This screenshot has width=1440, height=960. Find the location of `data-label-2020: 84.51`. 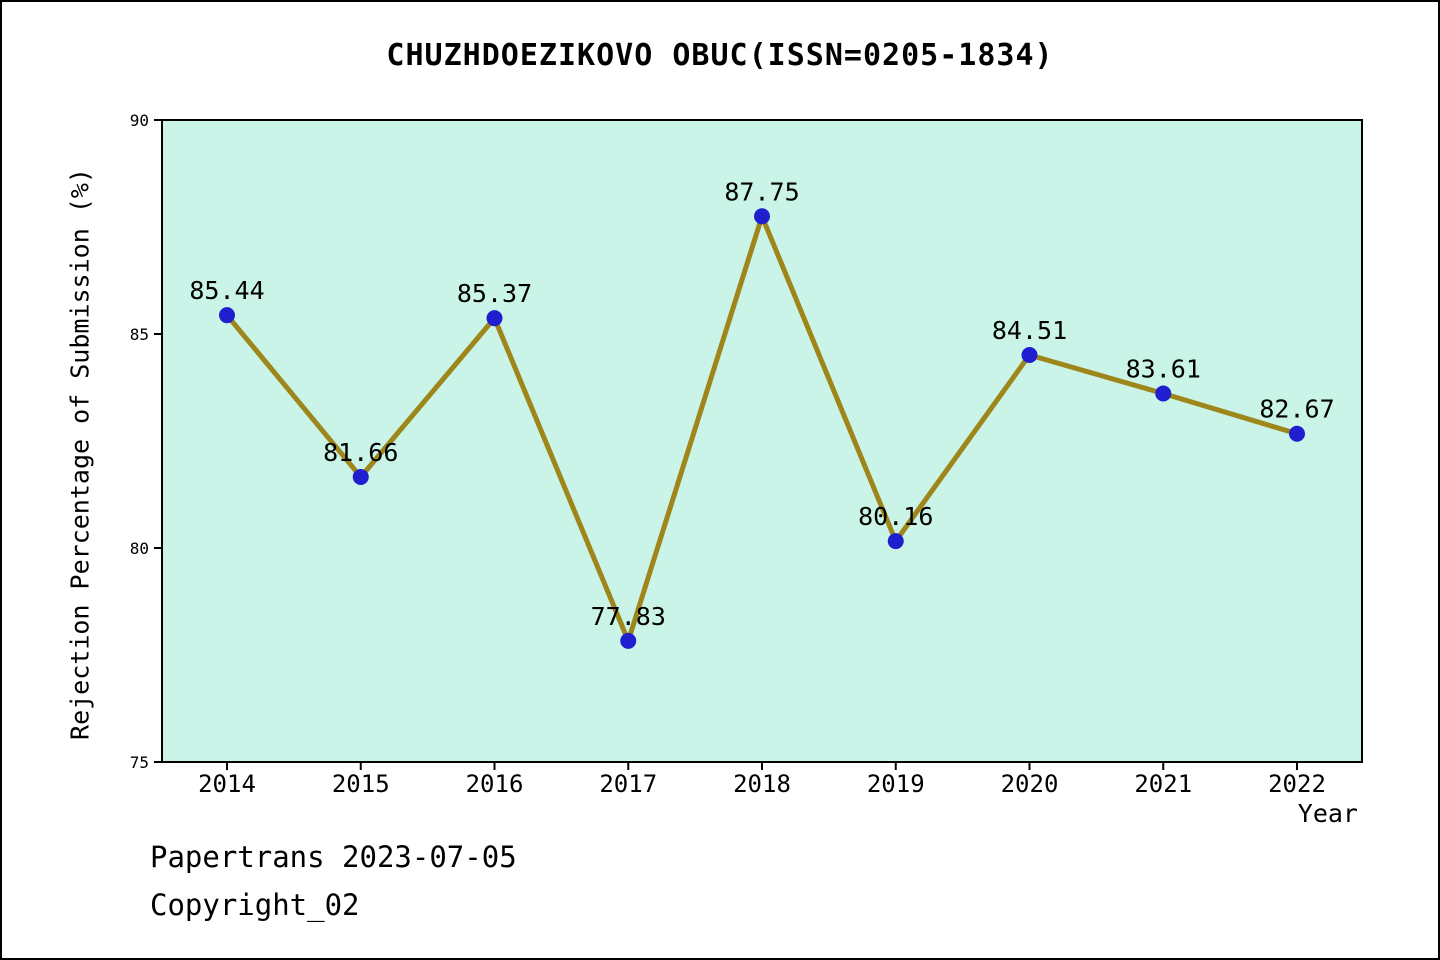

data-label-2020: 84.51 is located at coordinates (1029, 330).